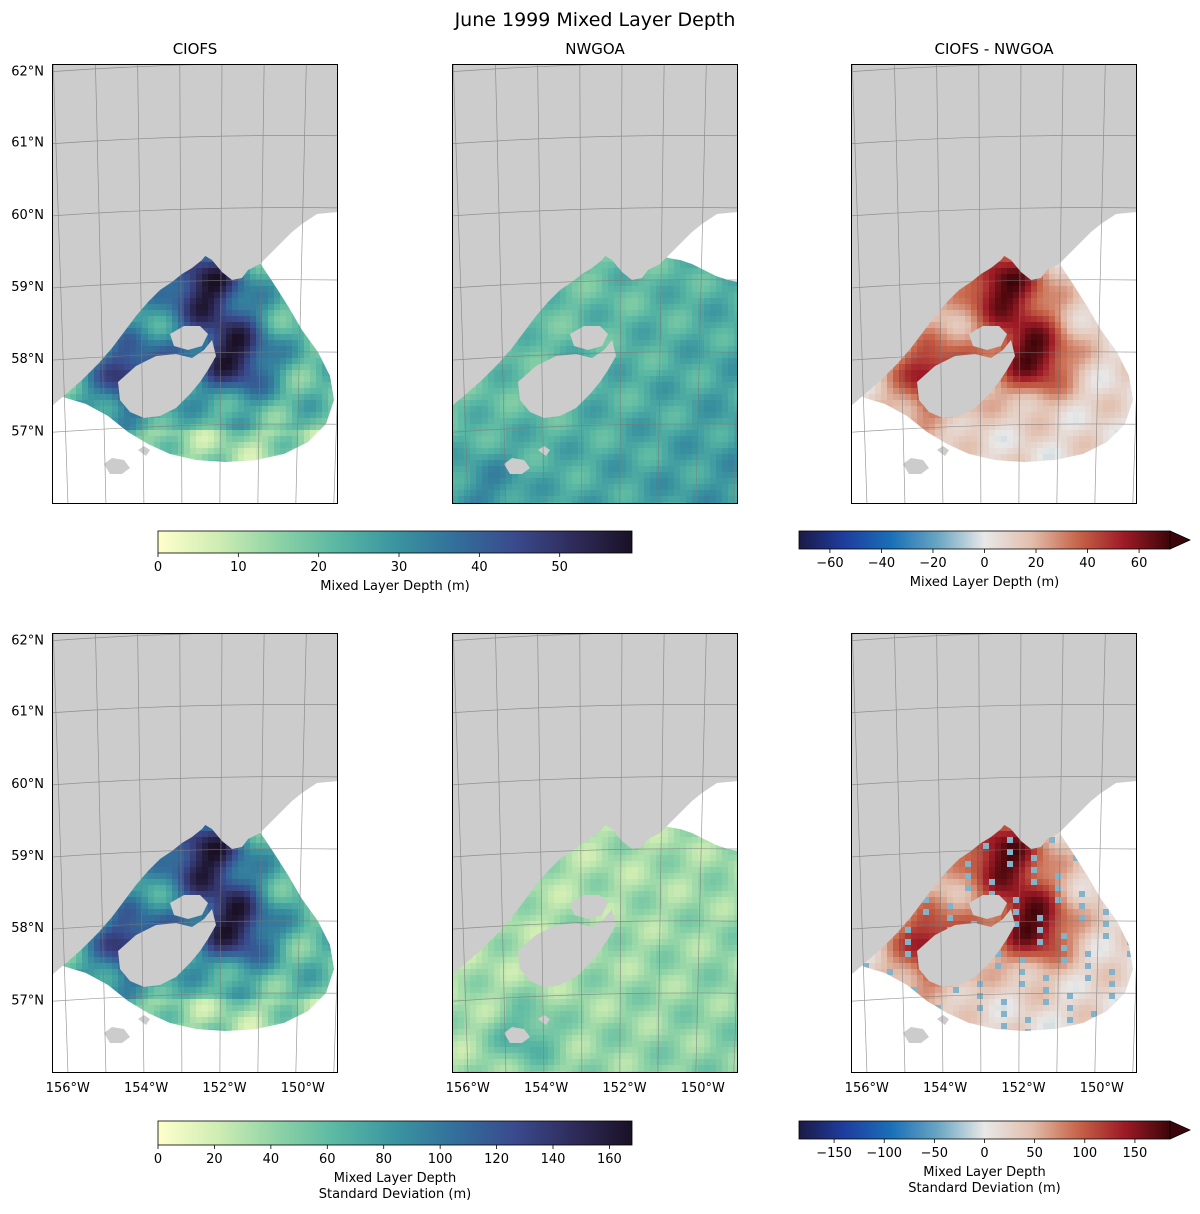  Describe the element at coordinates (595, 20) in the screenshot. I see `figure-title: June 1999 Mixed Layer Depth` at that location.